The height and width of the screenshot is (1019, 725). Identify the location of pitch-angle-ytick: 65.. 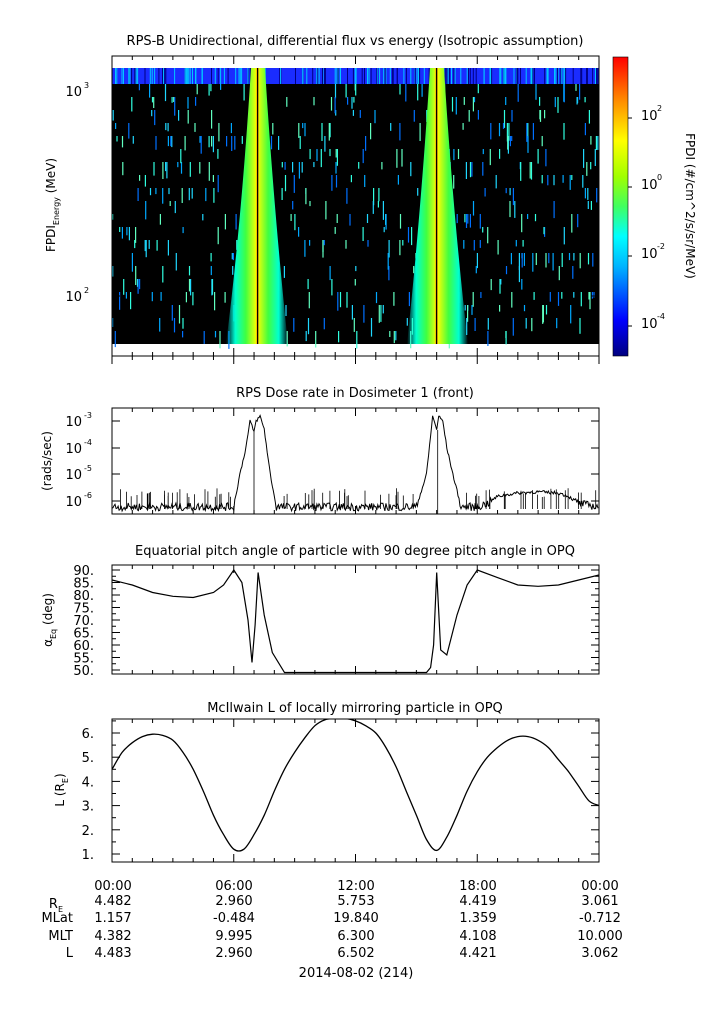
(83, 634).